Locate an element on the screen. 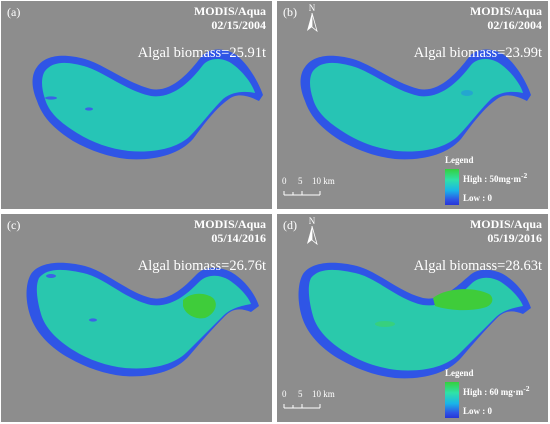 The image size is (550, 424). acquisition-date: 05/14/2016 is located at coordinates (238, 238).